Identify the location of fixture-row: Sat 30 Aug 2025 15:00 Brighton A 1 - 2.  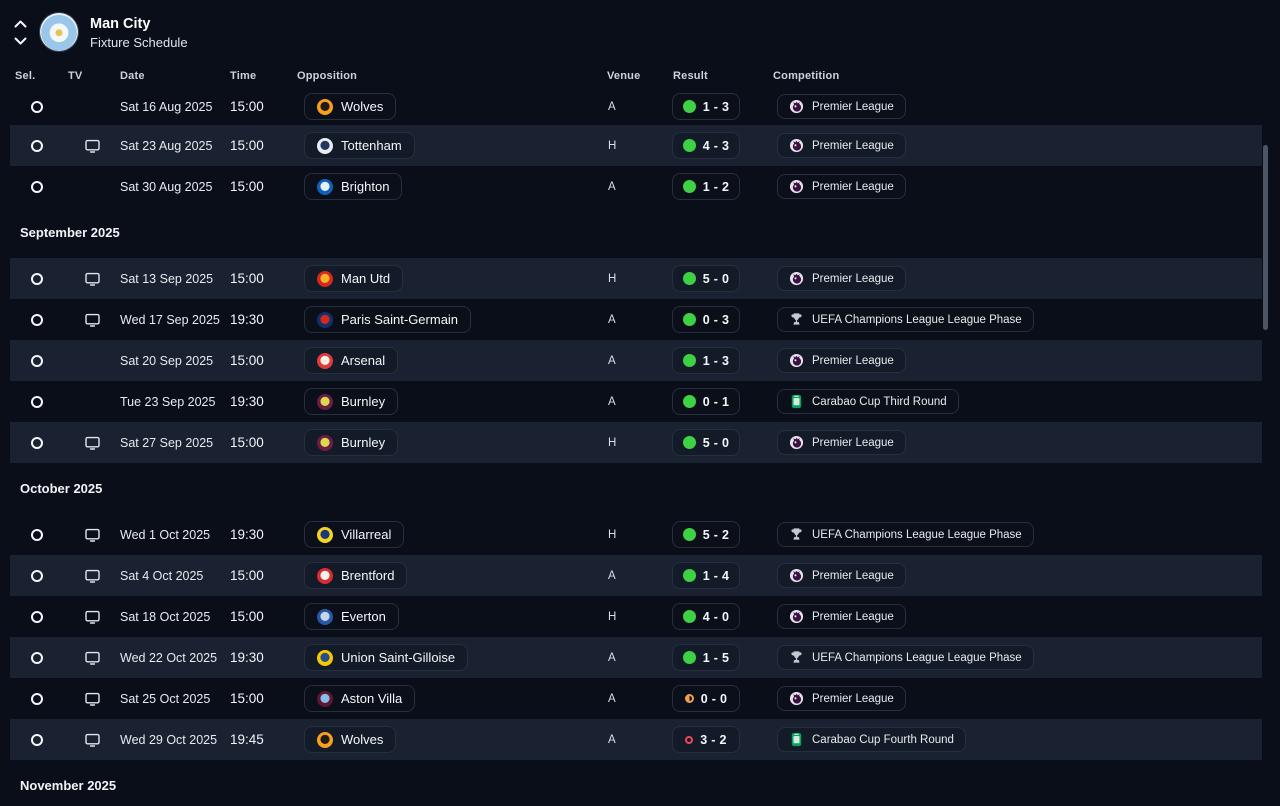
(636, 186).